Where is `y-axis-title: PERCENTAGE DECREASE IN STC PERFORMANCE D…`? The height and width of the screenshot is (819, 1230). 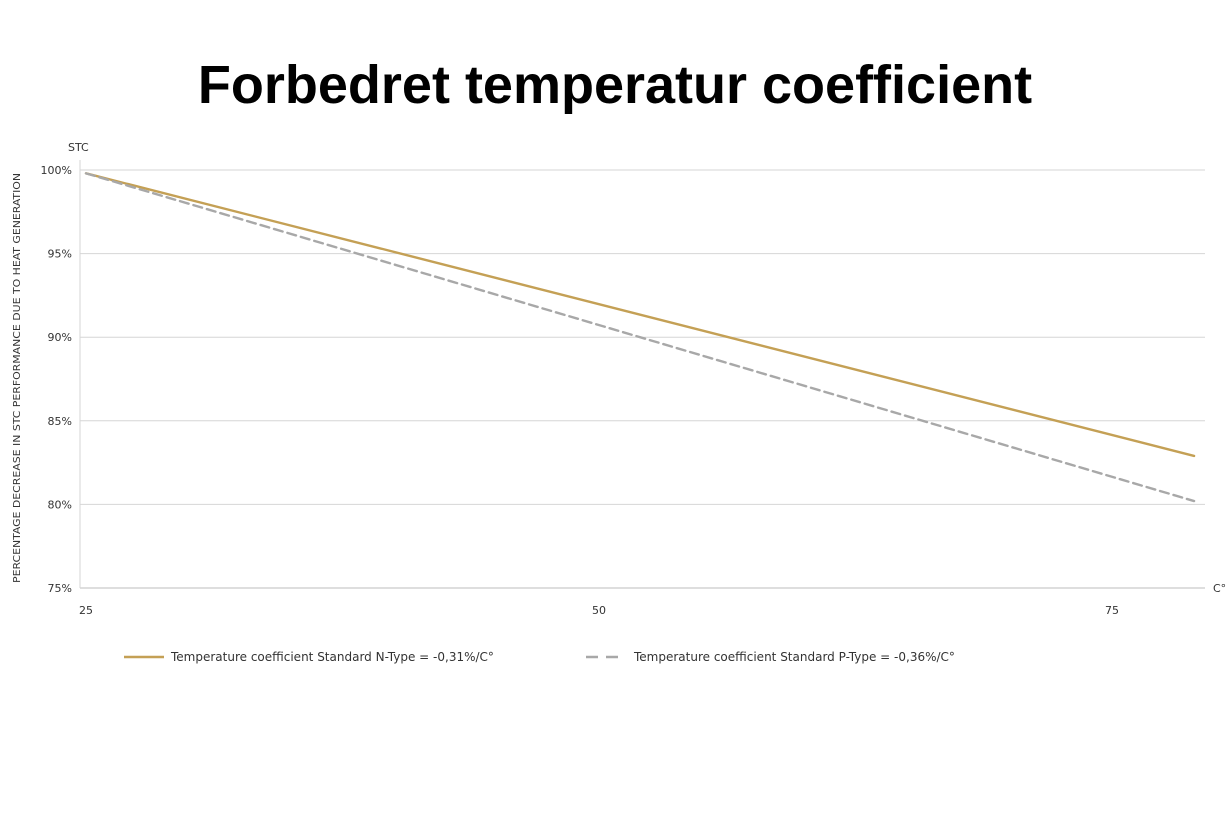
y-axis-title: PERCENTAGE DECREASE IN STC PERFORMANCE D… is located at coordinates (17, 378).